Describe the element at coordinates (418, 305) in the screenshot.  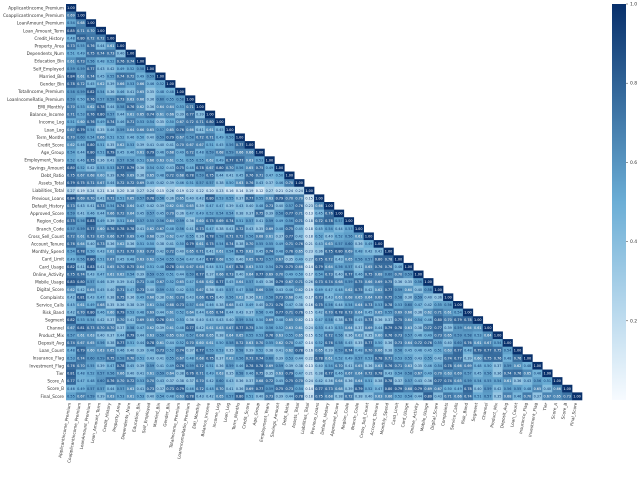
I see `cell-value-label: 0.47` at that location.